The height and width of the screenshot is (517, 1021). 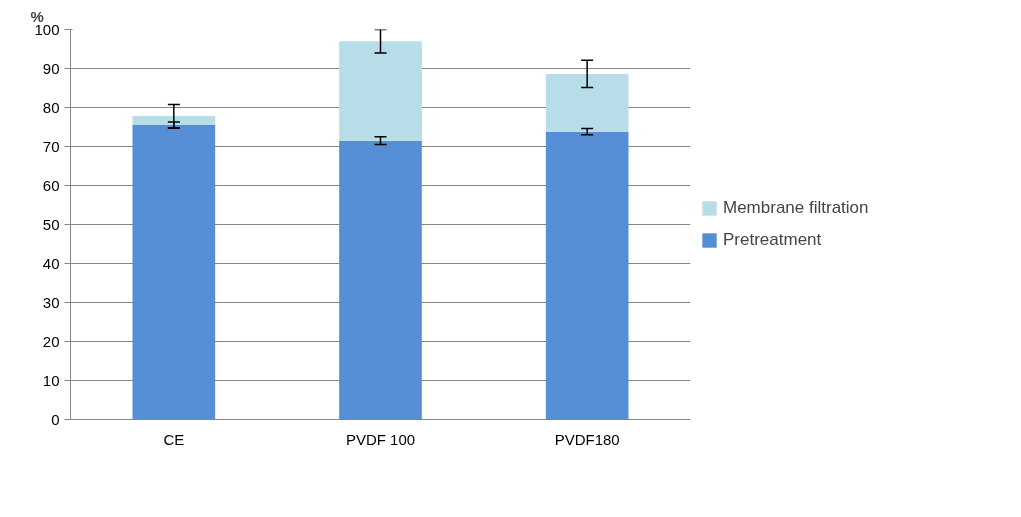 What do you see at coordinates (51, 146) in the screenshot?
I see `y-tick-label: 70` at bounding box center [51, 146].